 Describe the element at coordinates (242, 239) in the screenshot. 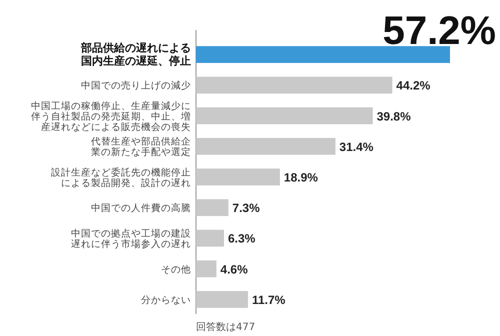

I see `data-label: 6.3%` at that location.